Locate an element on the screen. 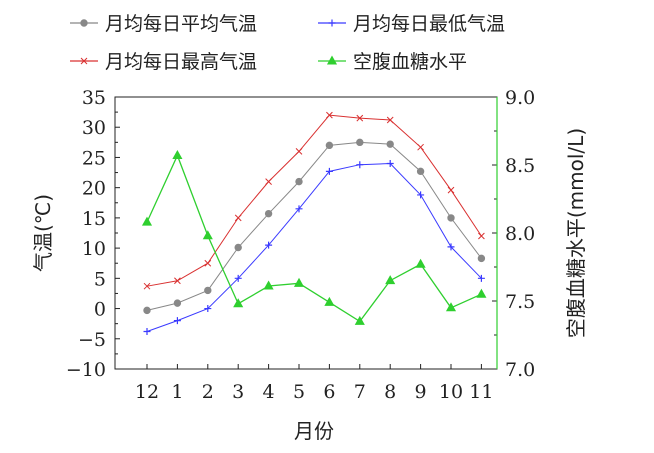 This screenshot has width=654, height=453. x-tick-label: 8 is located at coordinates (390, 392).